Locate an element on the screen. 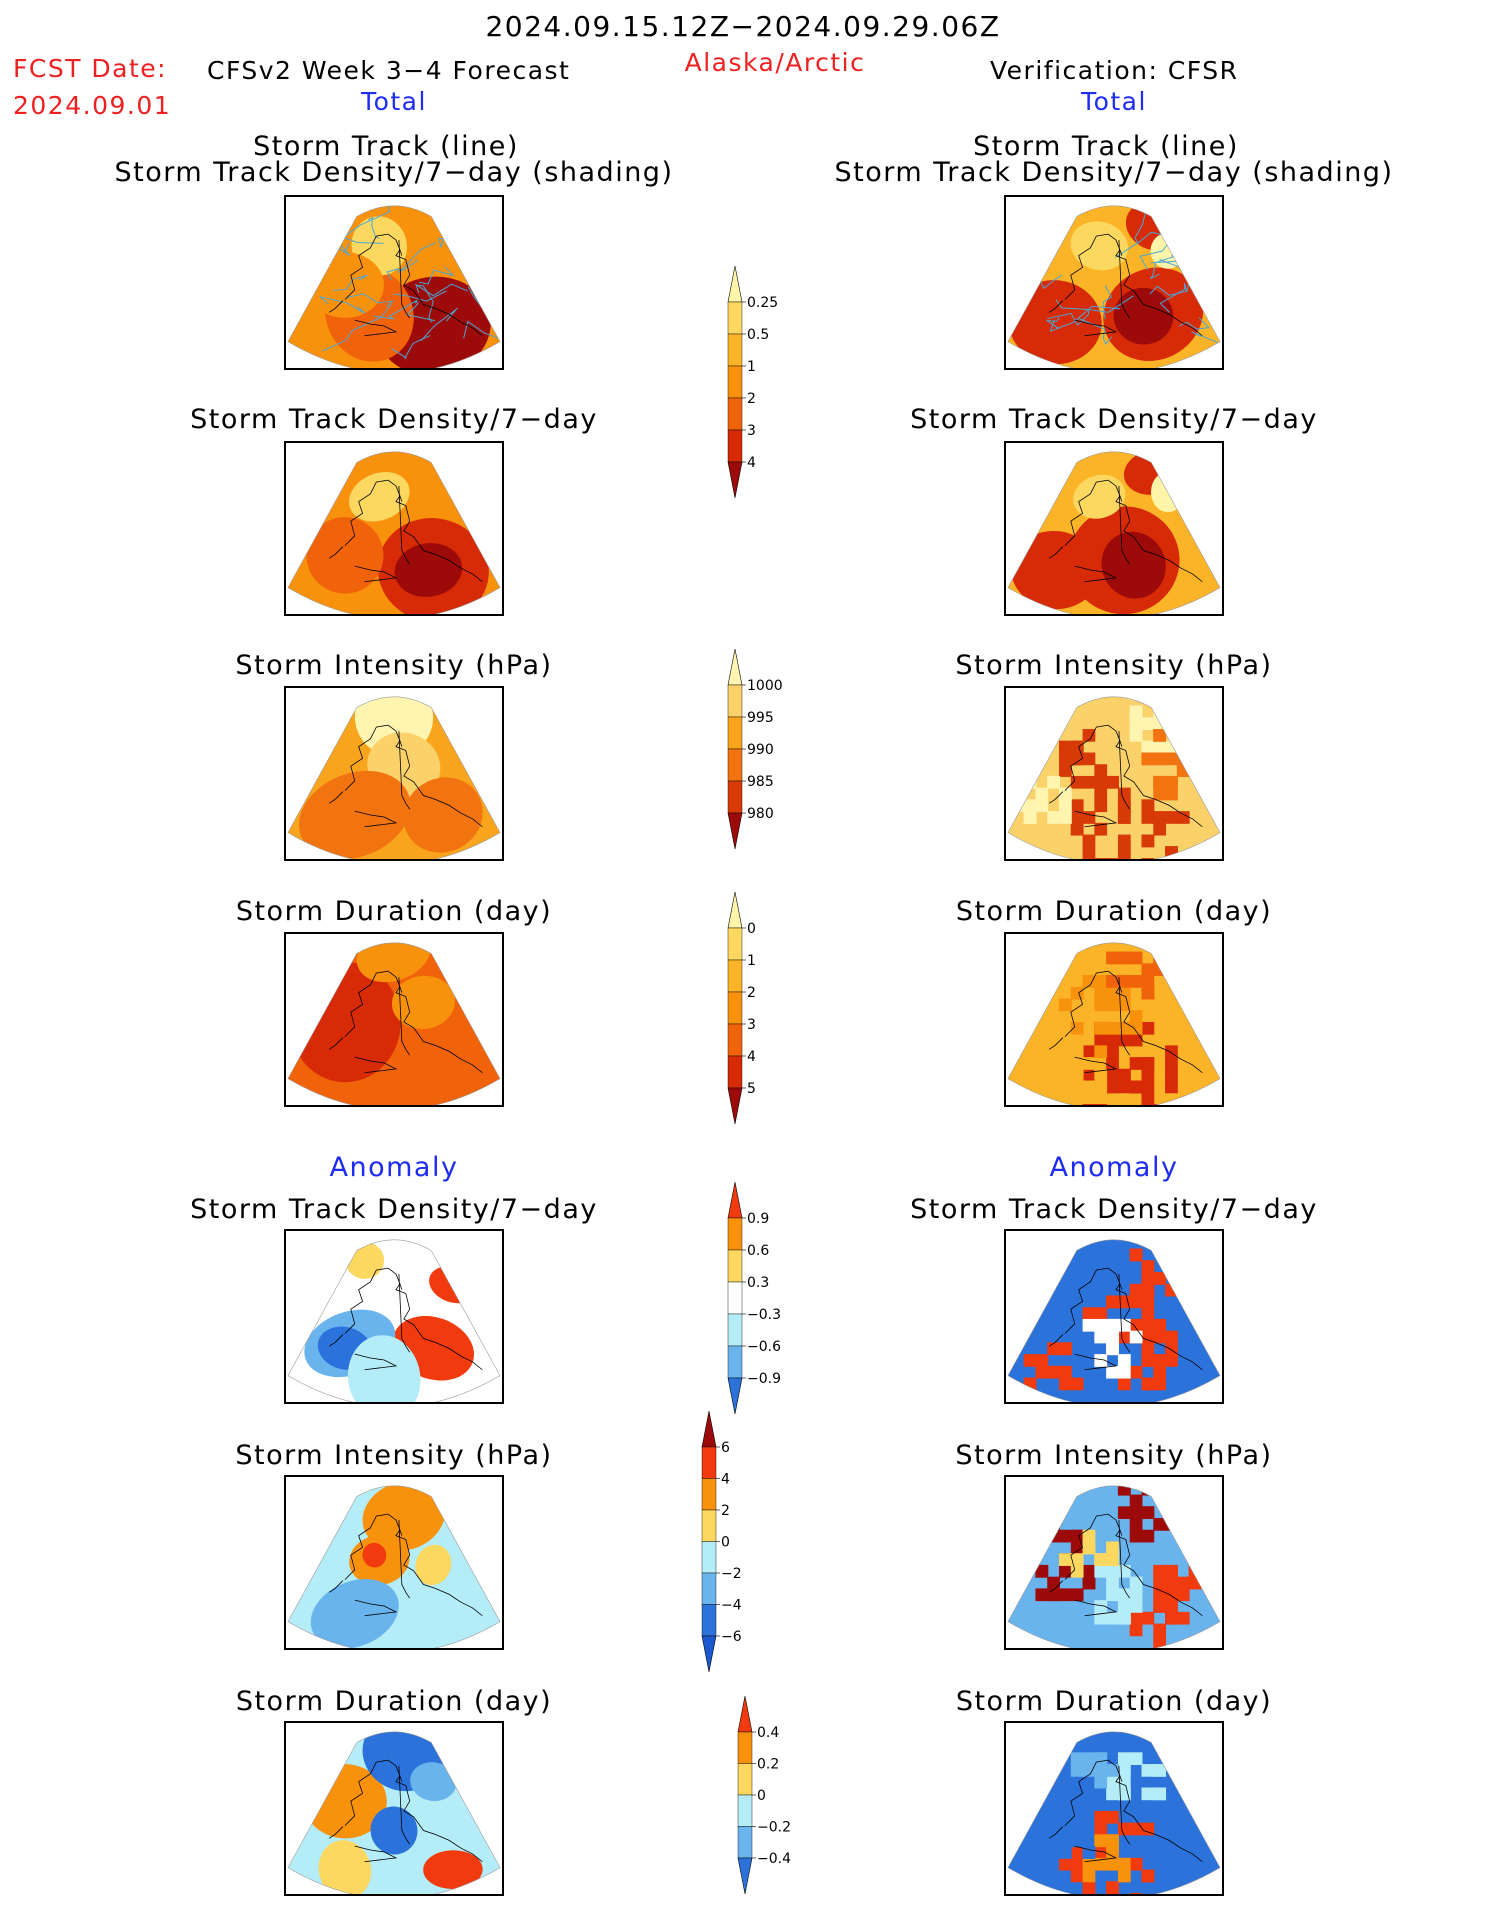 The image size is (1487, 1927). title-left-intensity: Storm Intensity (hPa) is located at coordinates (394, 665).